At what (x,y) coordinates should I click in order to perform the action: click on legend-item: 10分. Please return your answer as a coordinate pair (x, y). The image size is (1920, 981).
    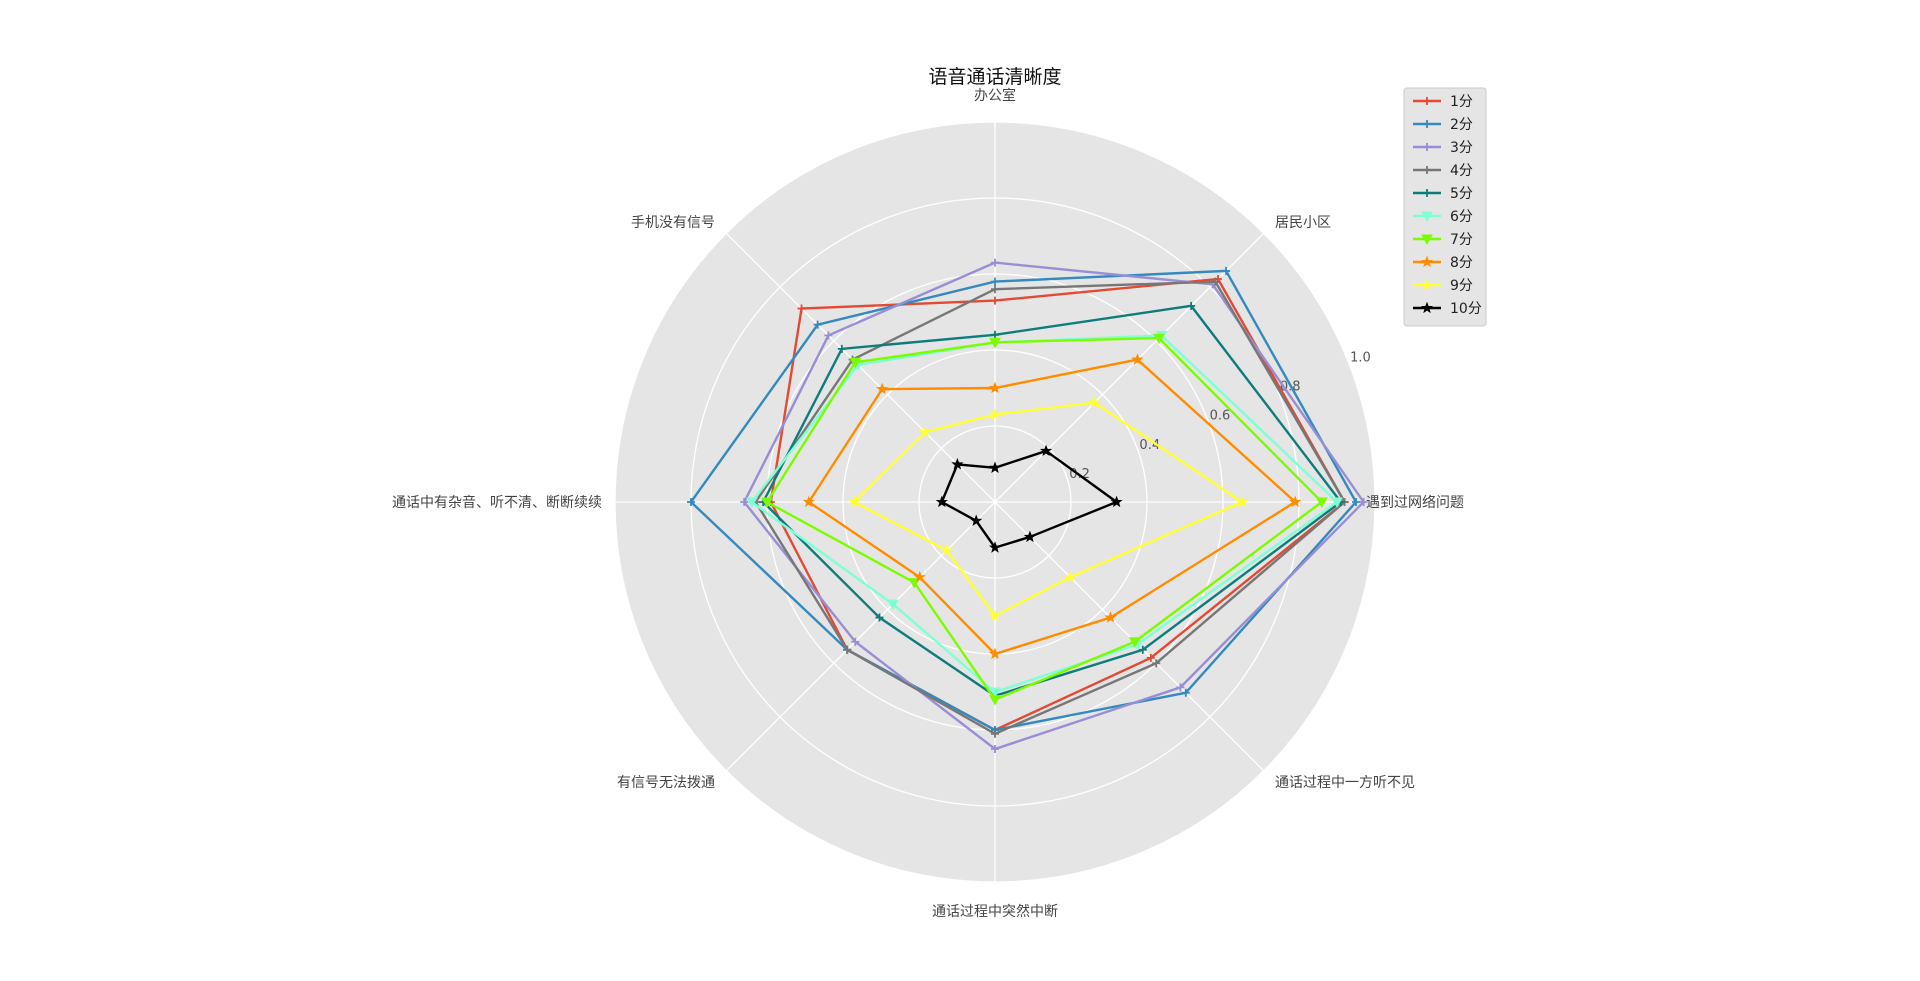
    Looking at the image, I should click on (1447, 309).